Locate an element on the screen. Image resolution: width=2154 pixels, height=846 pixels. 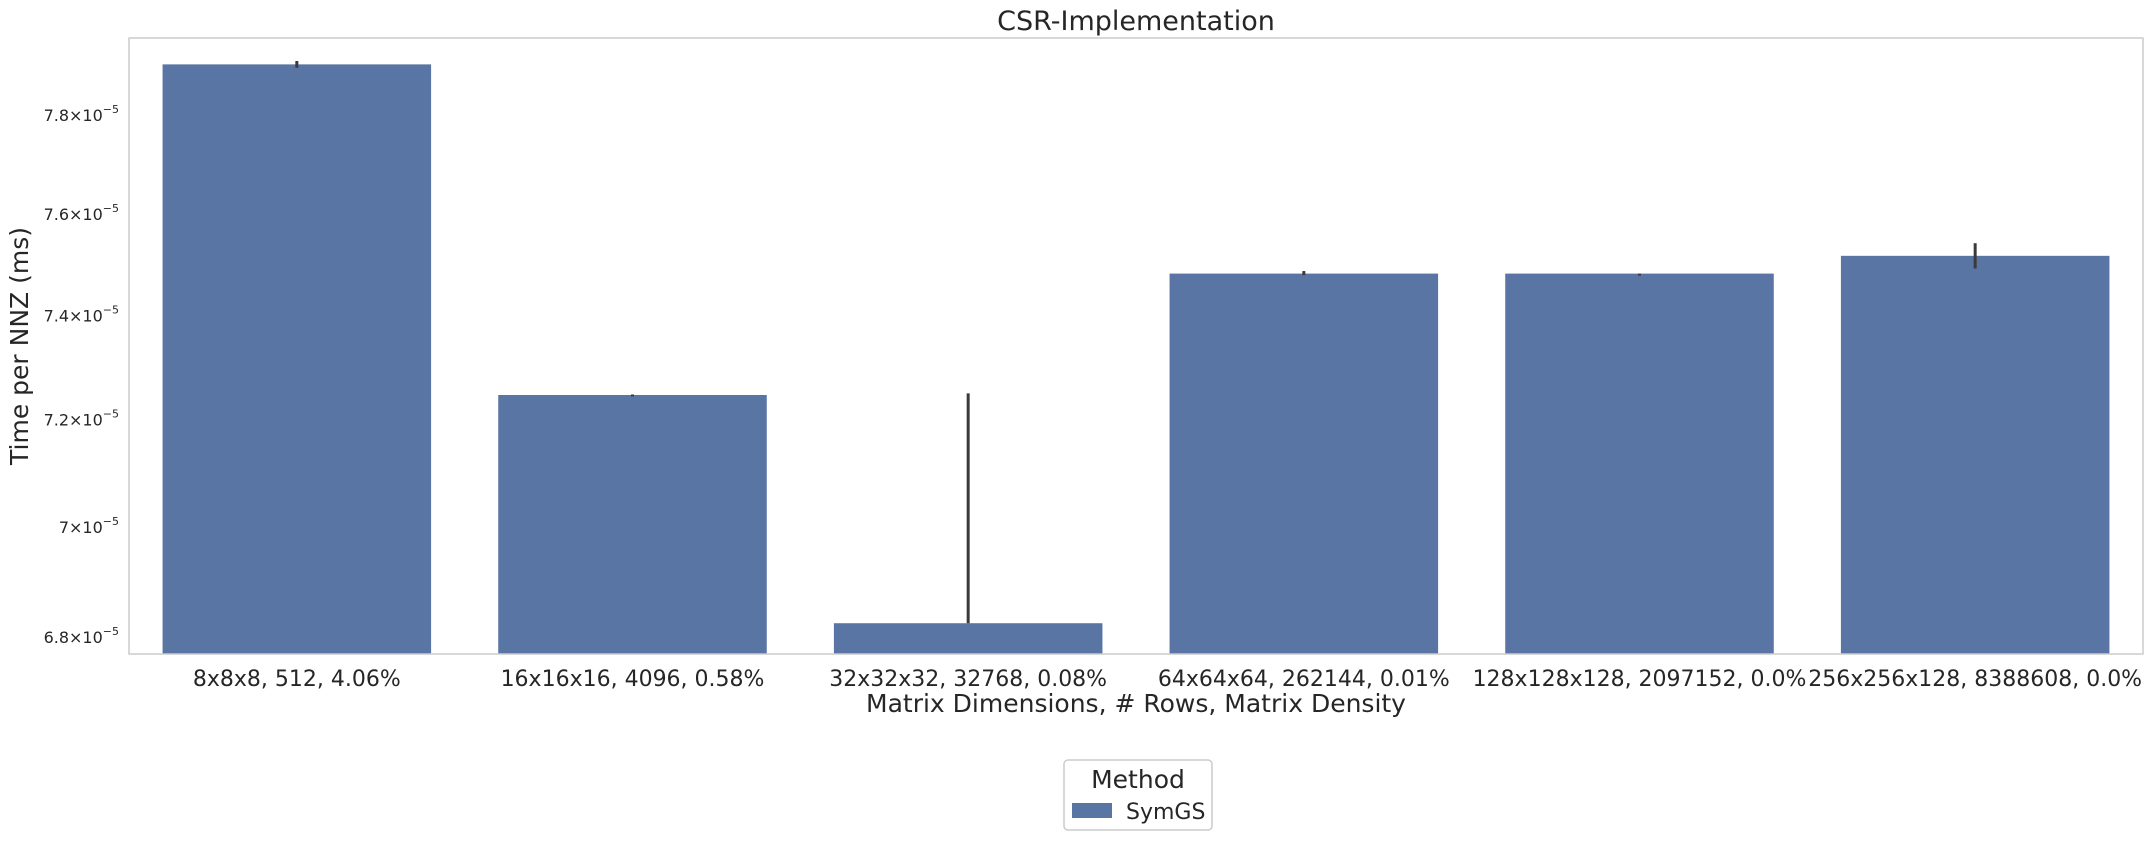
y-tick-label-4: 7.4×10⁻⁵ is located at coordinates (81, 315).